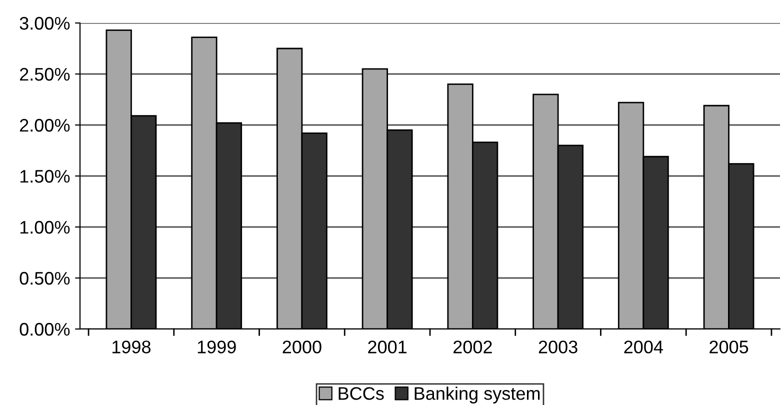  I want to click on y-tick-label: 2.00%, so click(45, 125).